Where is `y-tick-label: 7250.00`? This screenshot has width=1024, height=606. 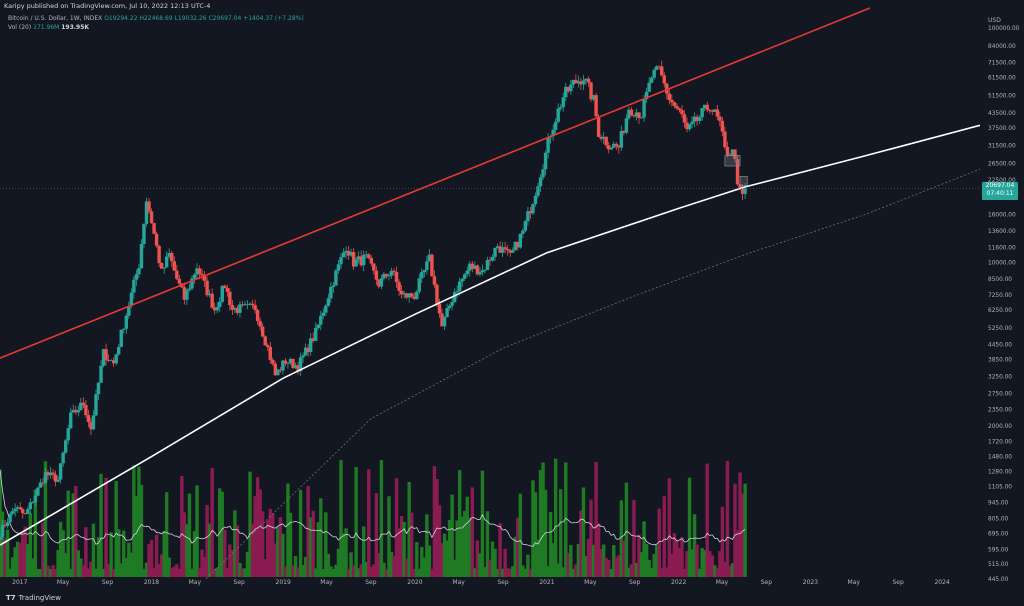
y-tick-label: 7250.00 is located at coordinates (1000, 296).